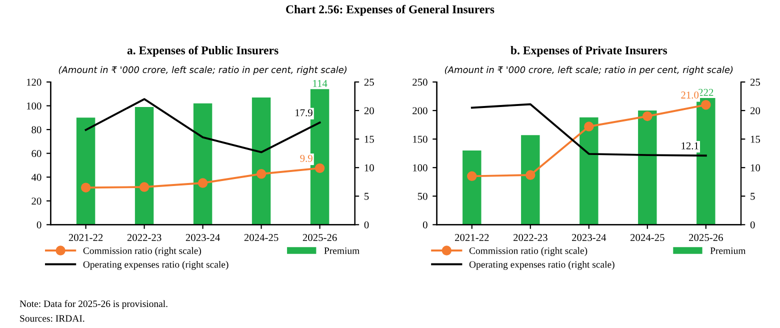 This screenshot has width=780, height=328. Describe the element at coordinates (36, 177) in the screenshot. I see `y-tick-label: 40` at that location.